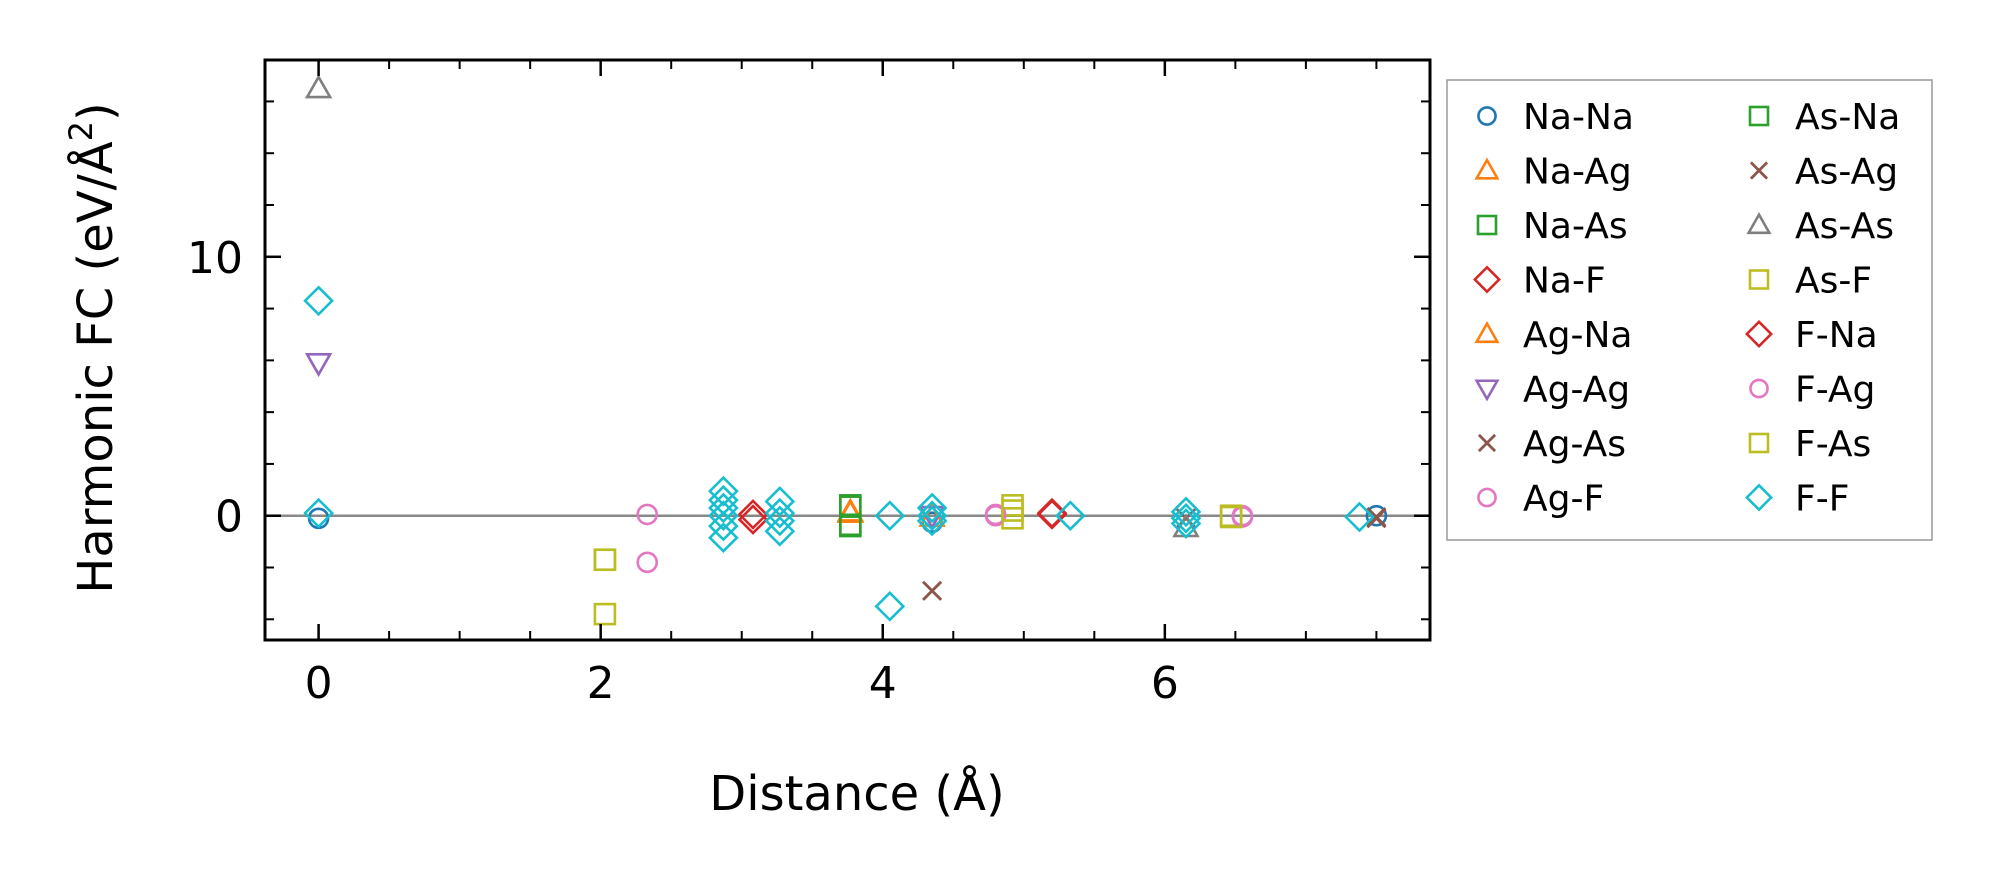 The width and height of the screenshot is (1989, 883). Describe the element at coordinates (1833, 281) in the screenshot. I see `legend-label: As-F` at that location.